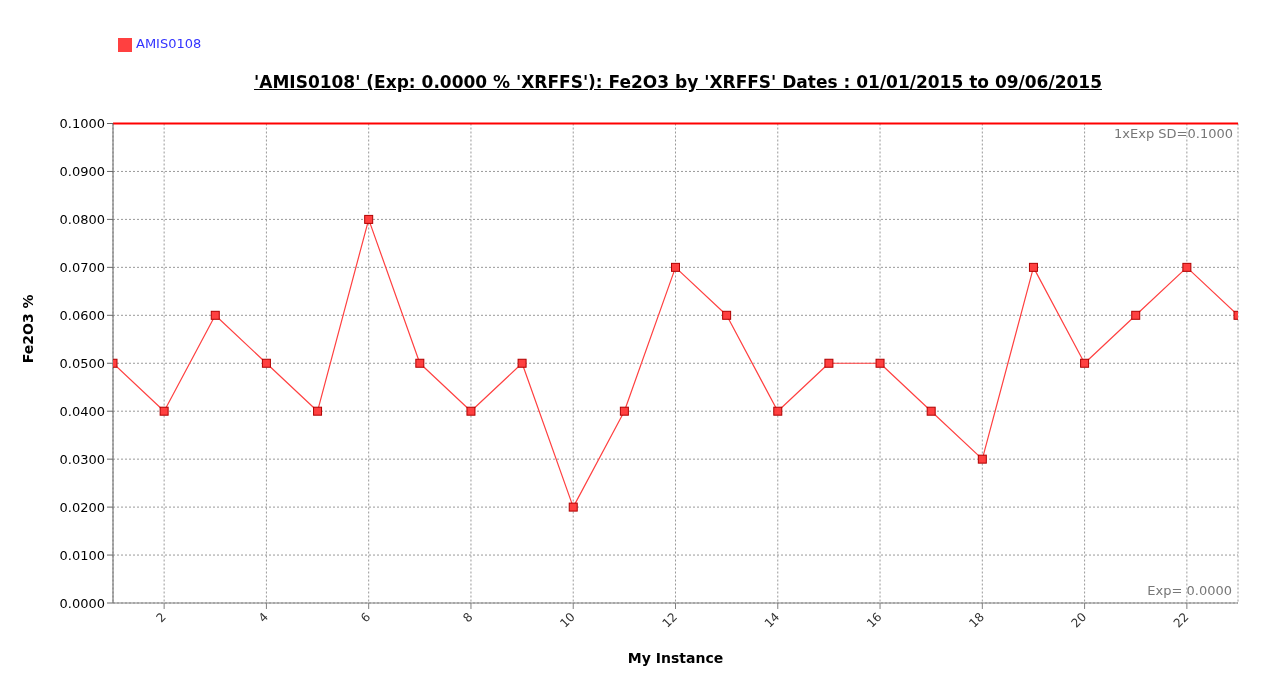 This screenshot has height=685, width=1287. I want to click on y-tick-label: 0.0100, so click(82, 555).